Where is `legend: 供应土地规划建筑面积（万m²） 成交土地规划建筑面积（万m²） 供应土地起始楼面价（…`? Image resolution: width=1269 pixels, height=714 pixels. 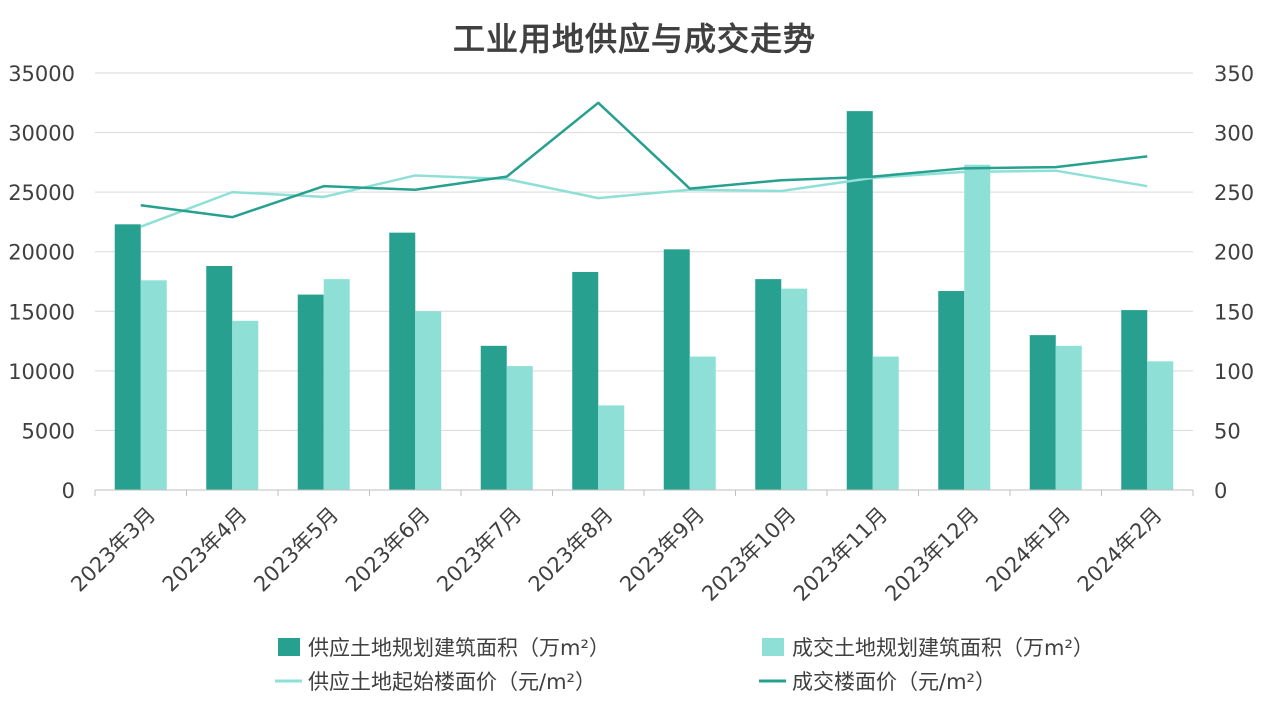
legend: 供应土地规划建筑面积（万m²） 成交土地规划建筑面积（万m²） 供应土地起始楼面价（… is located at coordinates (684, 665).